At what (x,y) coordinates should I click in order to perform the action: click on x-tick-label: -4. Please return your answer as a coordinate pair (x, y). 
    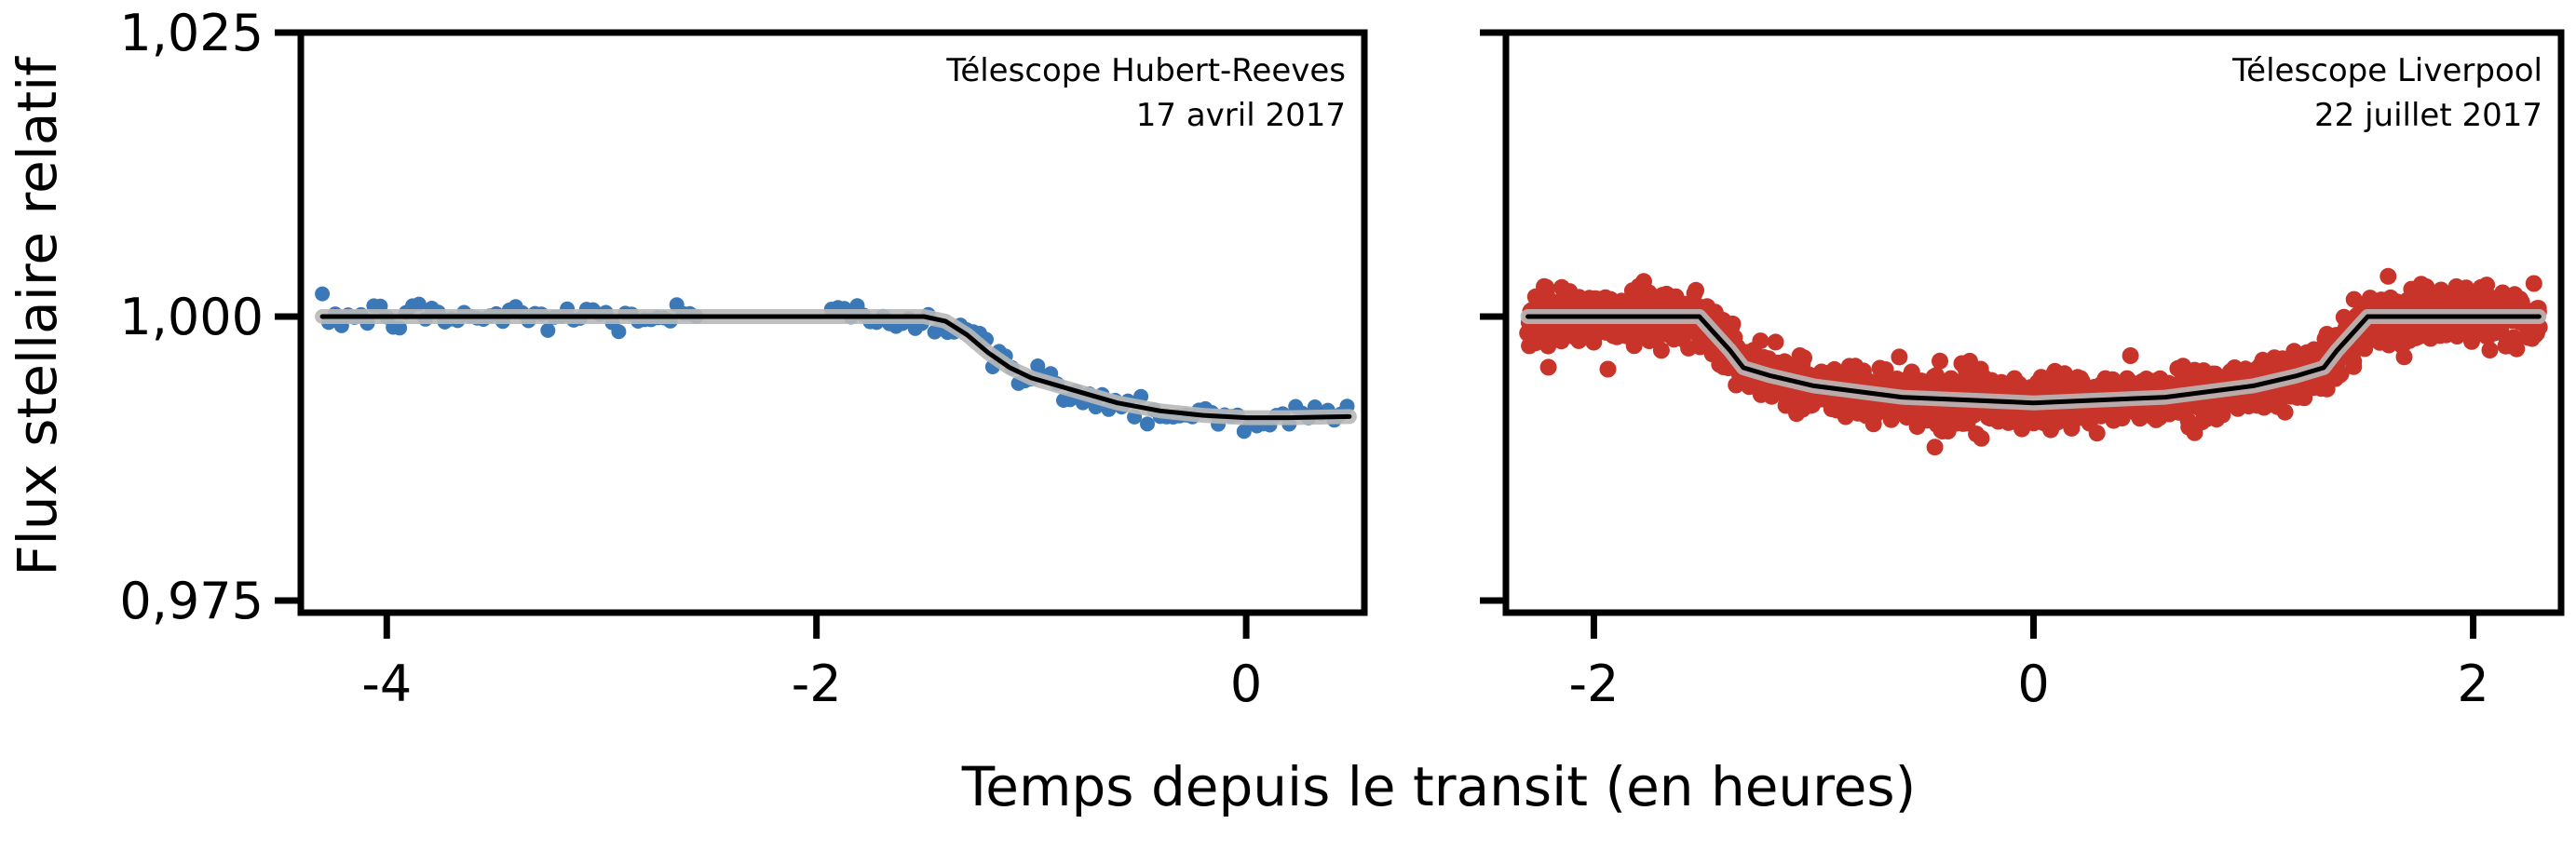
    Looking at the image, I should click on (386, 684).